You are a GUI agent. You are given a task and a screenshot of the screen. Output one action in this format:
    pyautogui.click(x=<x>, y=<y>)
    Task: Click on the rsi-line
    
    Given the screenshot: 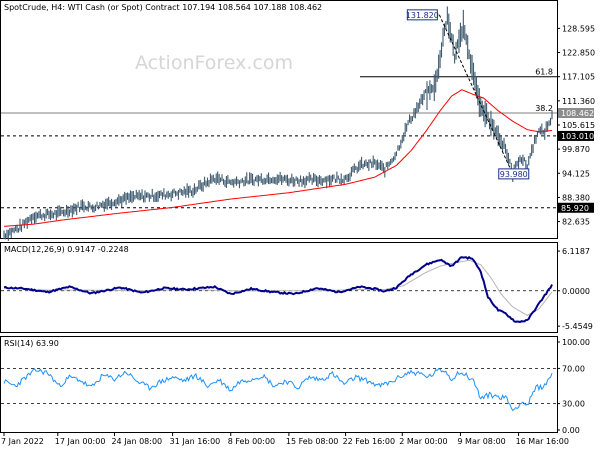 What is the action you would take?
    pyautogui.click(x=278, y=389)
    